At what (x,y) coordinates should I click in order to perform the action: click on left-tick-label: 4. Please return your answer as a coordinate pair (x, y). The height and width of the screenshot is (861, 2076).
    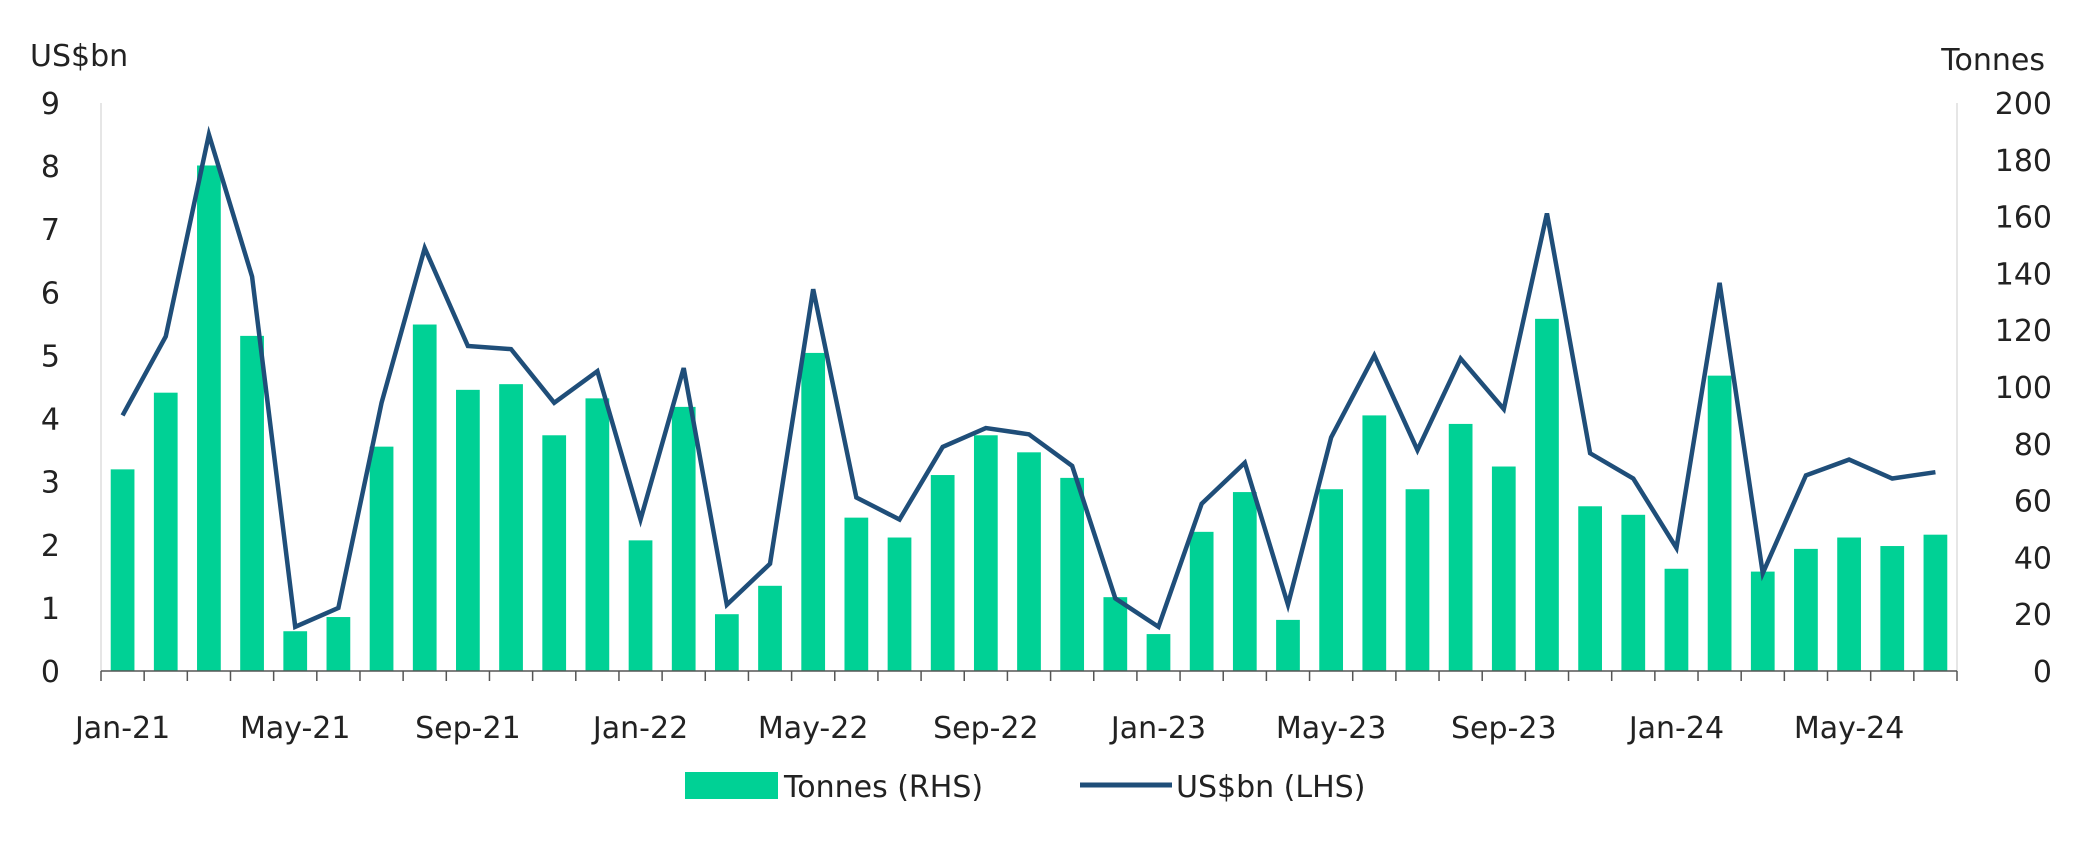
    Looking at the image, I should click on (50, 420).